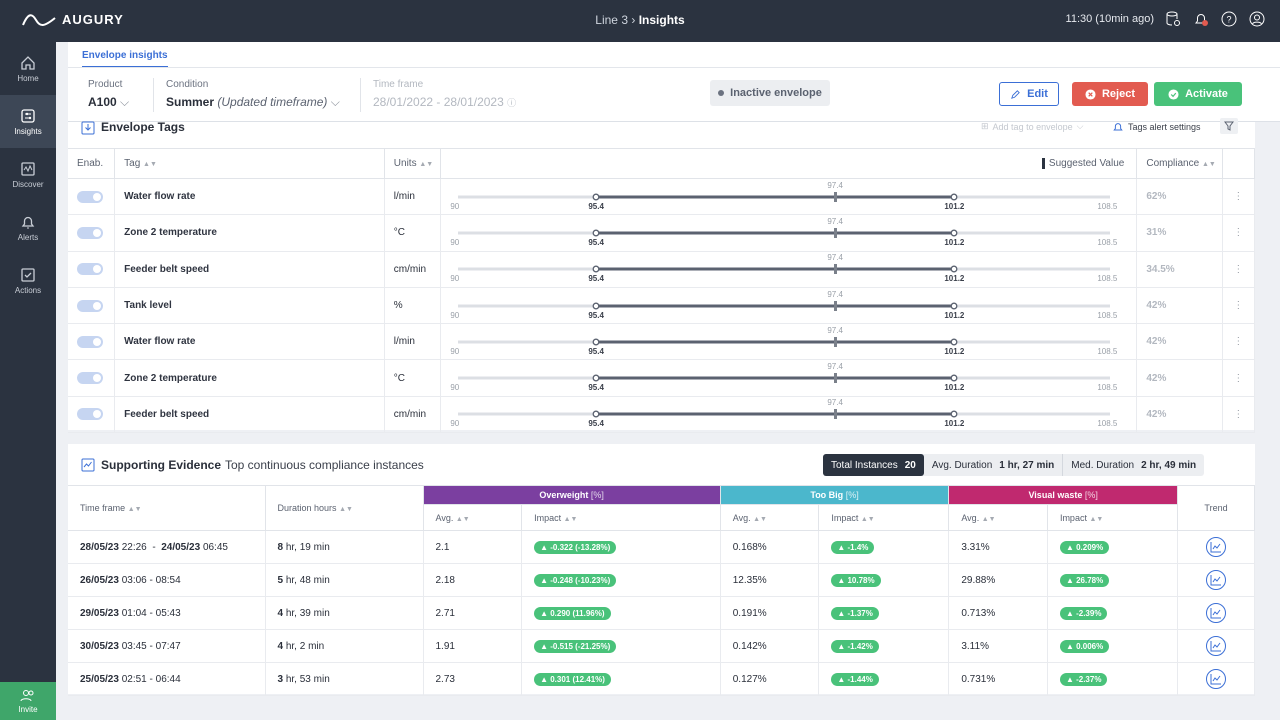 This screenshot has width=1280, height=720. What do you see at coordinates (28, 274) in the screenshot?
I see `checkbox-icon` at bounding box center [28, 274].